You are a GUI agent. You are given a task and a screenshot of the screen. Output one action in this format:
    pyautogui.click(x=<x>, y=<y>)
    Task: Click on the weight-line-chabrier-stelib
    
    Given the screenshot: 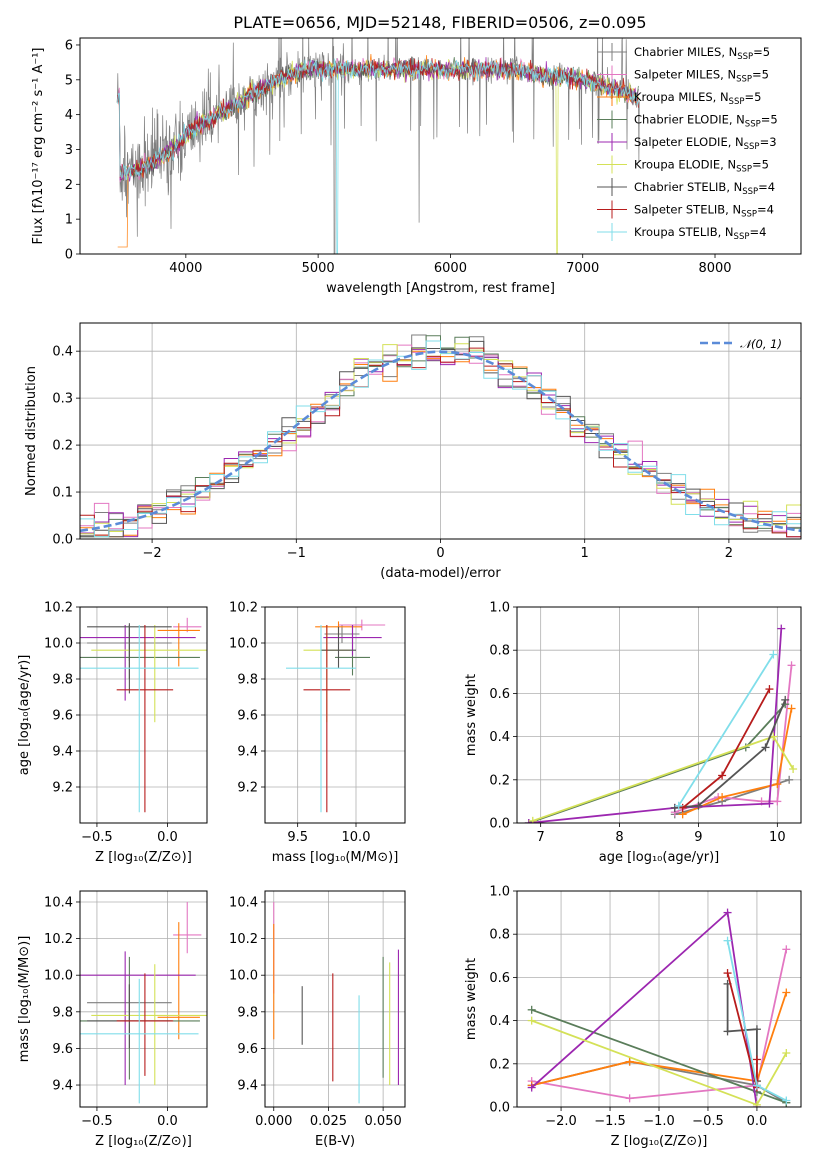 What is the action you would take?
    pyautogui.click(x=730, y=754)
    